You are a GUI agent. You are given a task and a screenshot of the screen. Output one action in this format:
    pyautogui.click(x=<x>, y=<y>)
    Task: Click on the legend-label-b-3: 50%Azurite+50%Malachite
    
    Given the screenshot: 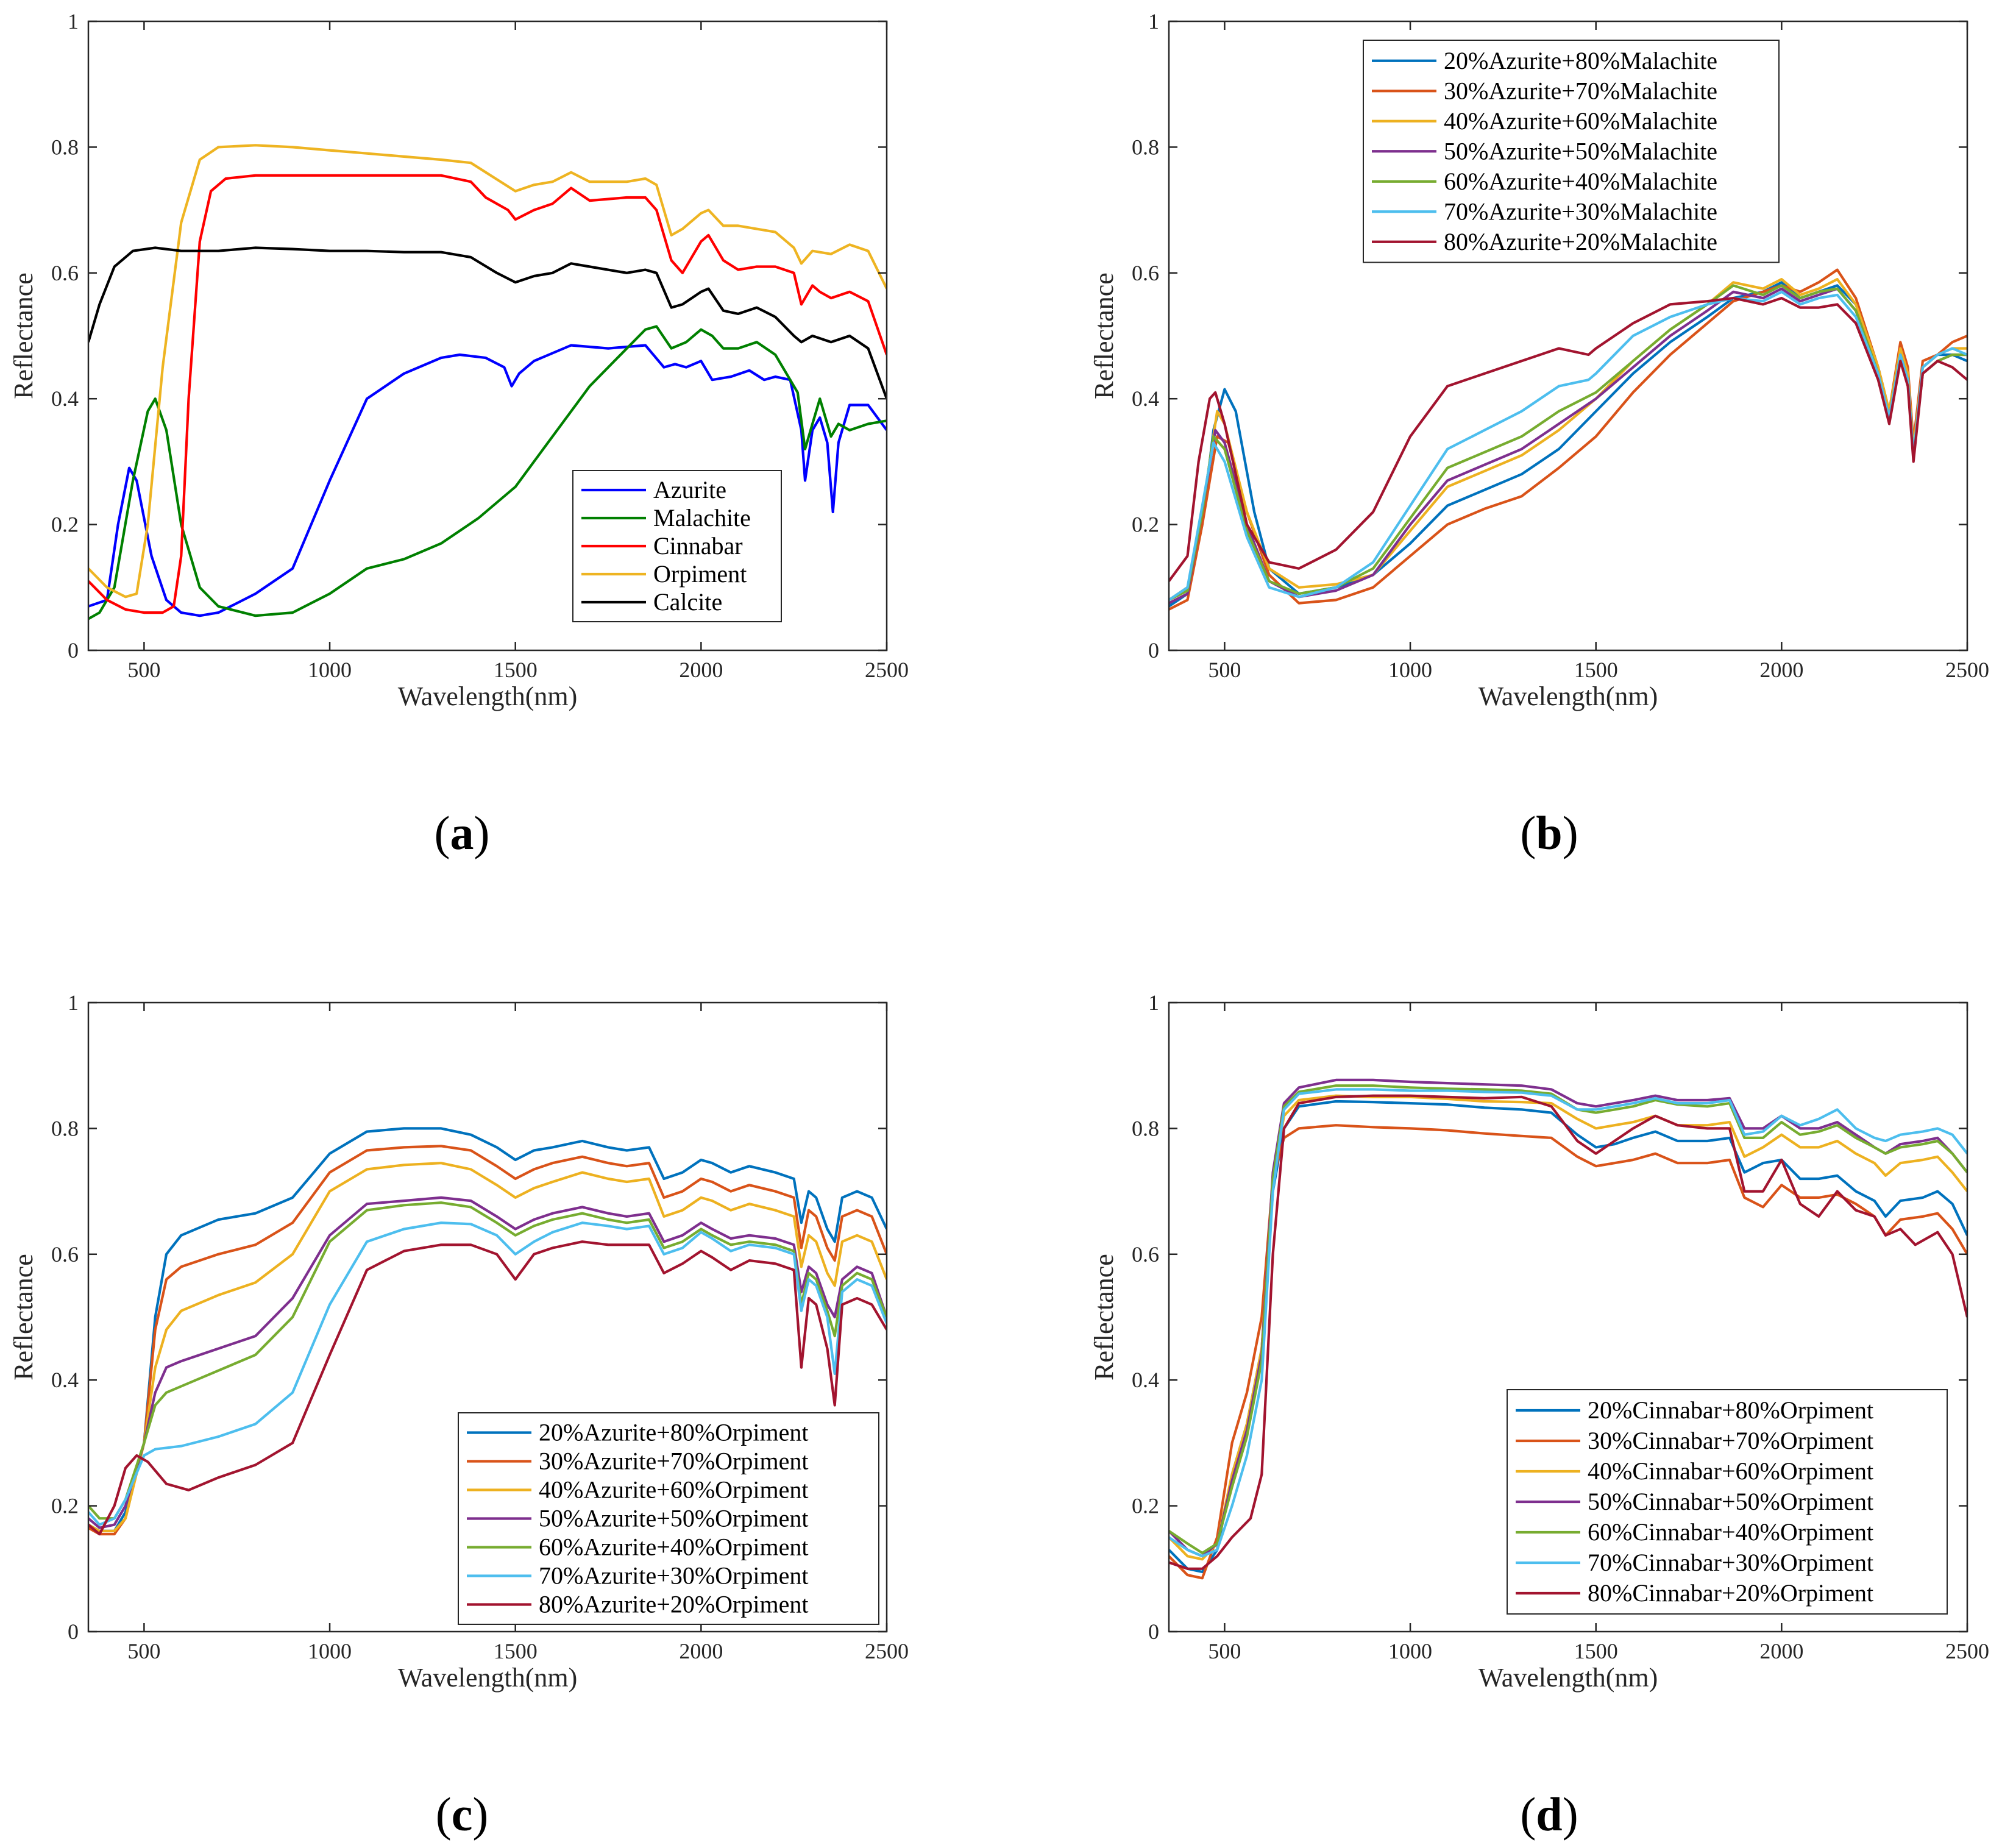 What is the action you would take?
    pyautogui.click(x=1580, y=151)
    